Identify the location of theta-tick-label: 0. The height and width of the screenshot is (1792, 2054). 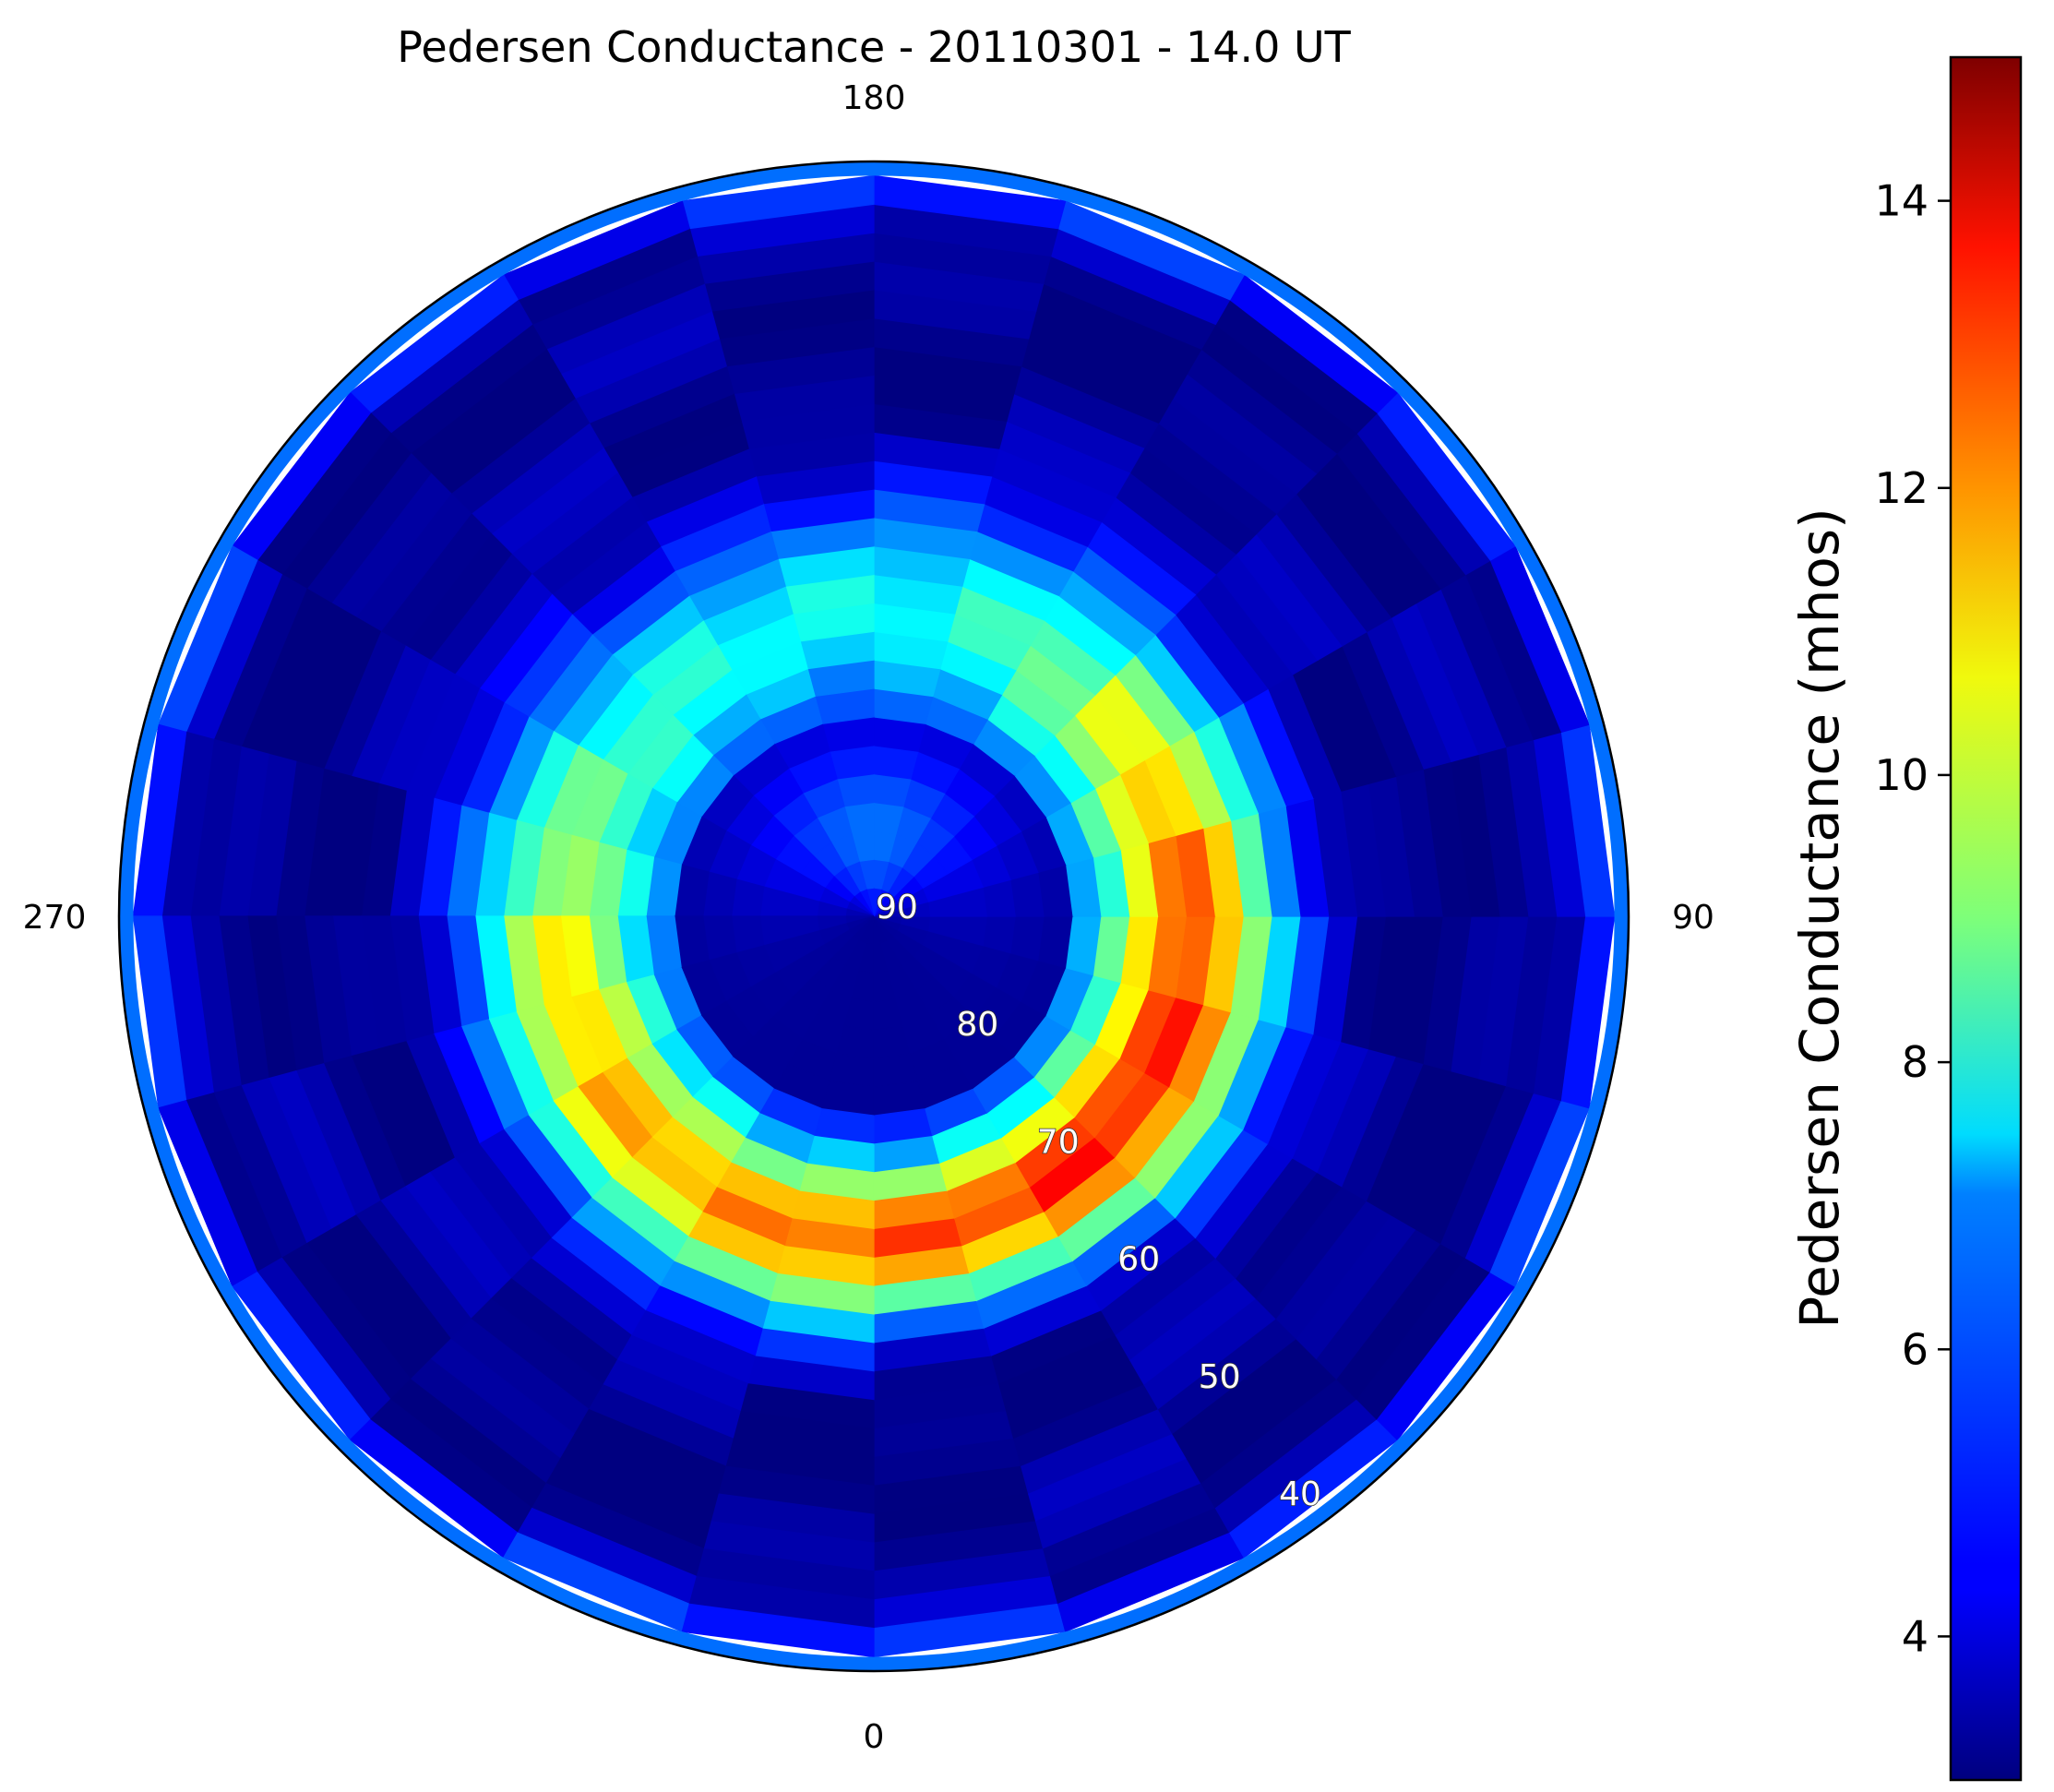
(875, 1737).